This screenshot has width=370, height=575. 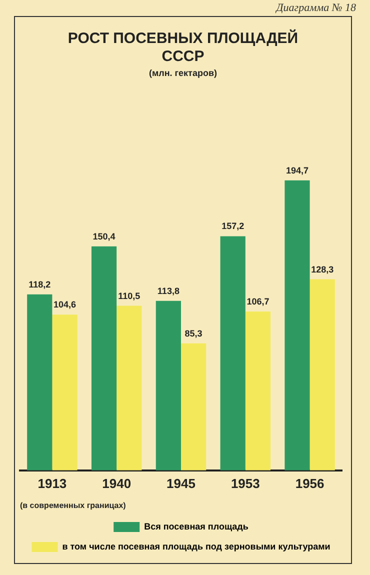 What do you see at coordinates (196, 546) in the screenshot?
I see `legend-label: в том числе посевная площадь под зерновыми культурами` at bounding box center [196, 546].